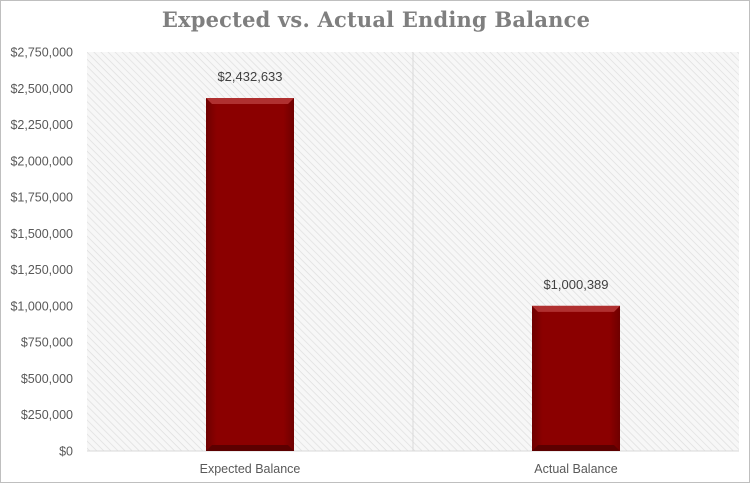 Image resolution: width=750 pixels, height=484 pixels. What do you see at coordinates (249, 76) in the screenshot?
I see `data-label: $2,432,633` at bounding box center [249, 76].